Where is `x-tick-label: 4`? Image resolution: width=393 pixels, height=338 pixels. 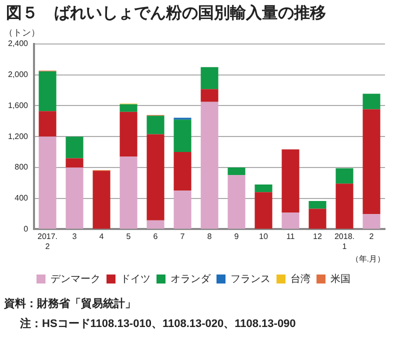 x-tick-label: 4 is located at coordinates (101, 237).